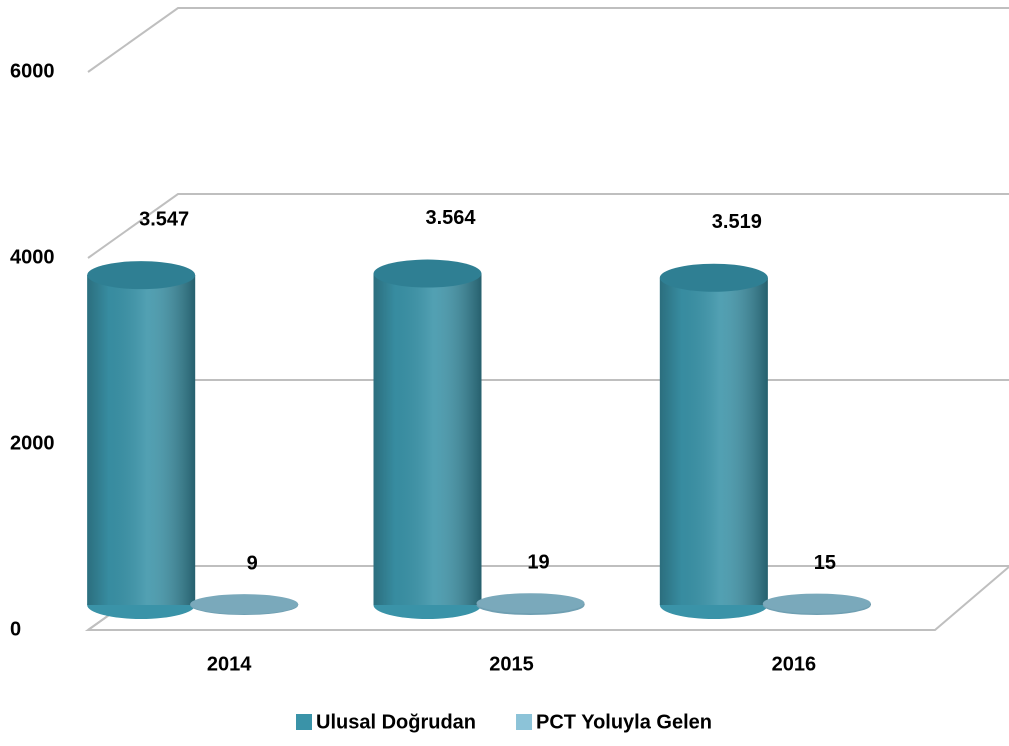 This screenshot has width=1009, height=746. I want to click on y-tick-label: 0, so click(15, 629).